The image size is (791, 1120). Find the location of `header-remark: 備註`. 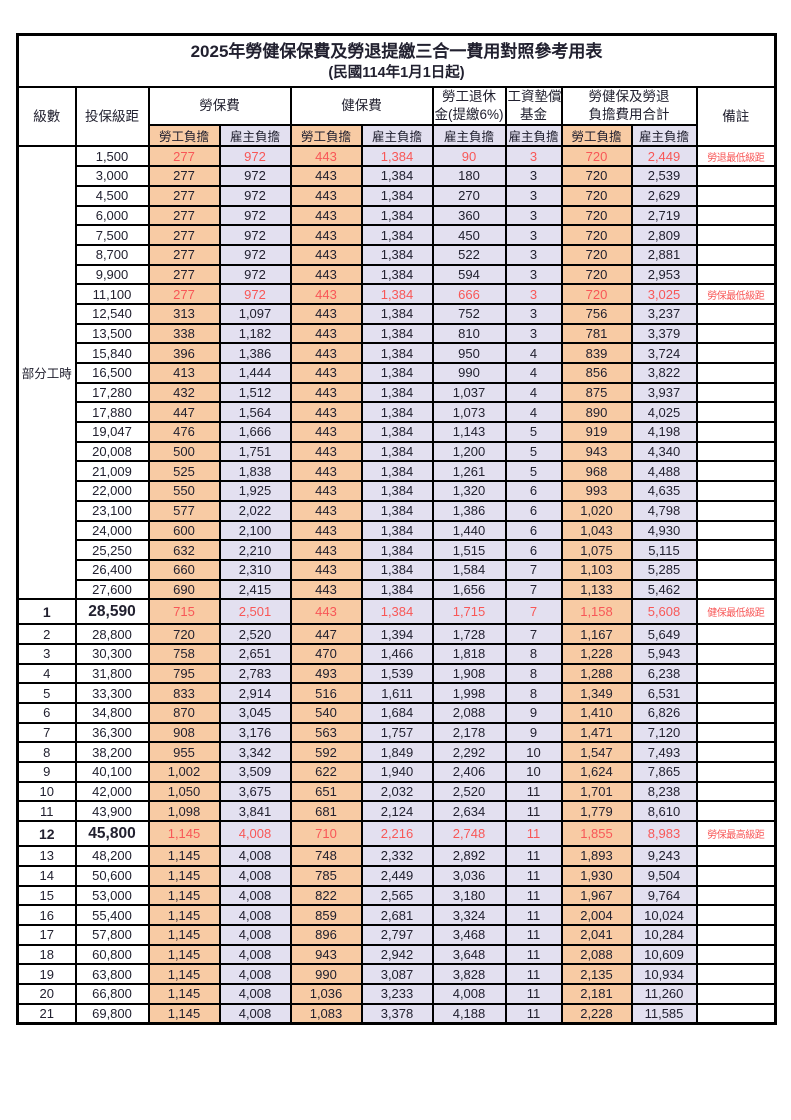

header-remark: 備註 is located at coordinates (736, 116).